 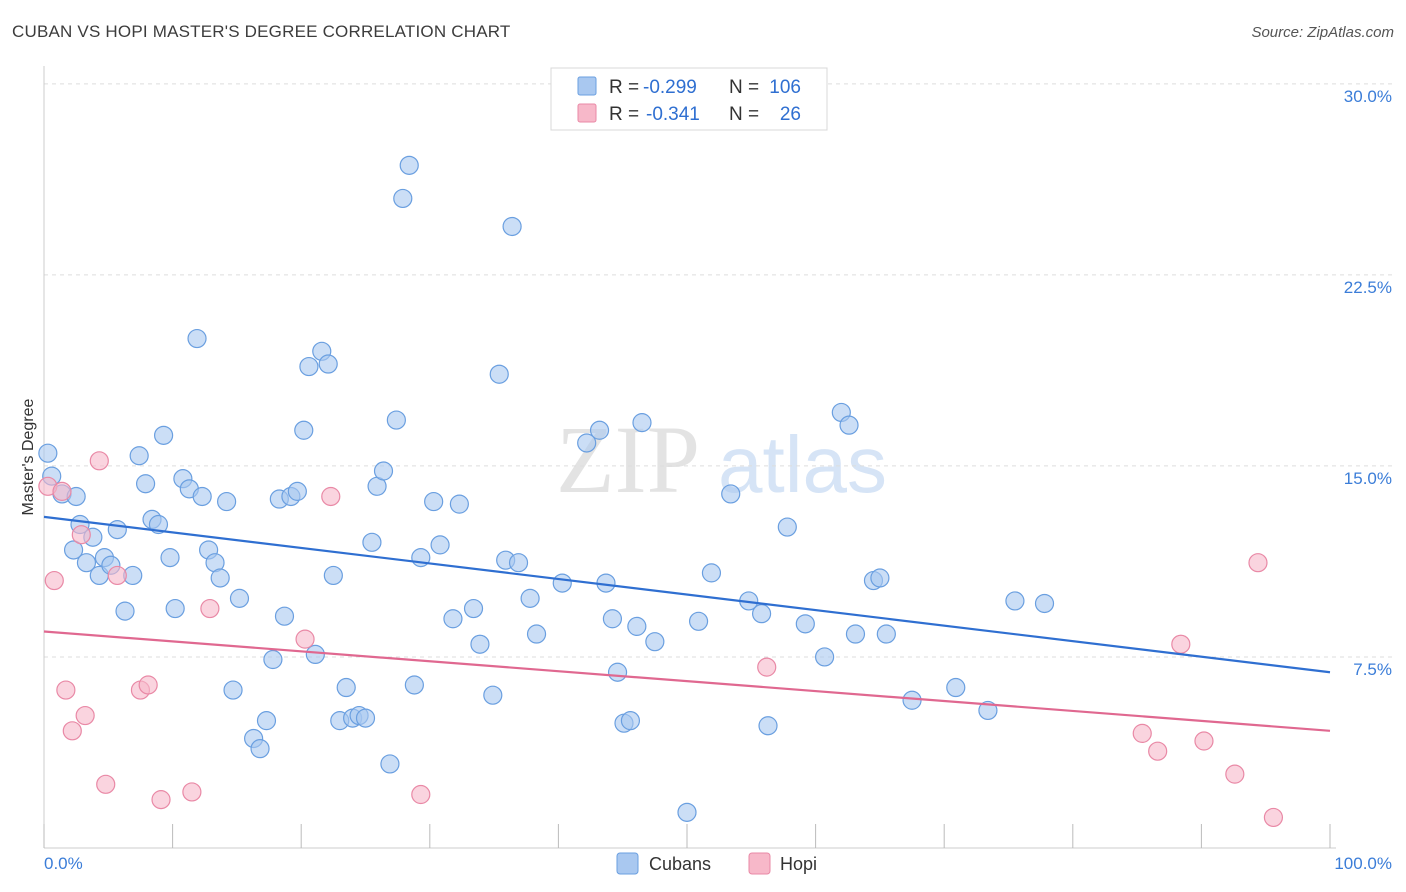 What do you see at coordinates (1363, 863) in the screenshot?
I see `x-tick-label-max: 100.0%` at bounding box center [1363, 863].